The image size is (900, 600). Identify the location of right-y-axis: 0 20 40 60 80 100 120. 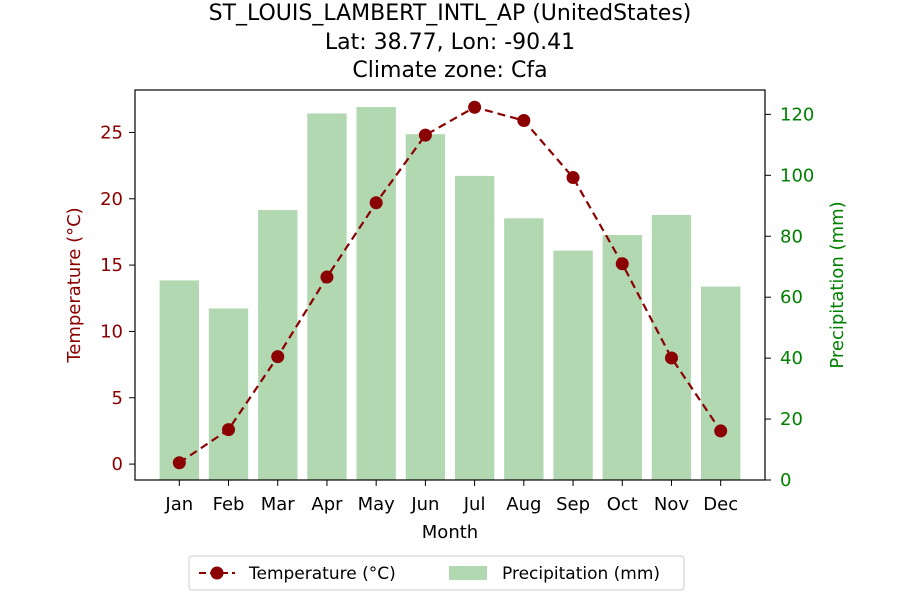
(789, 297).